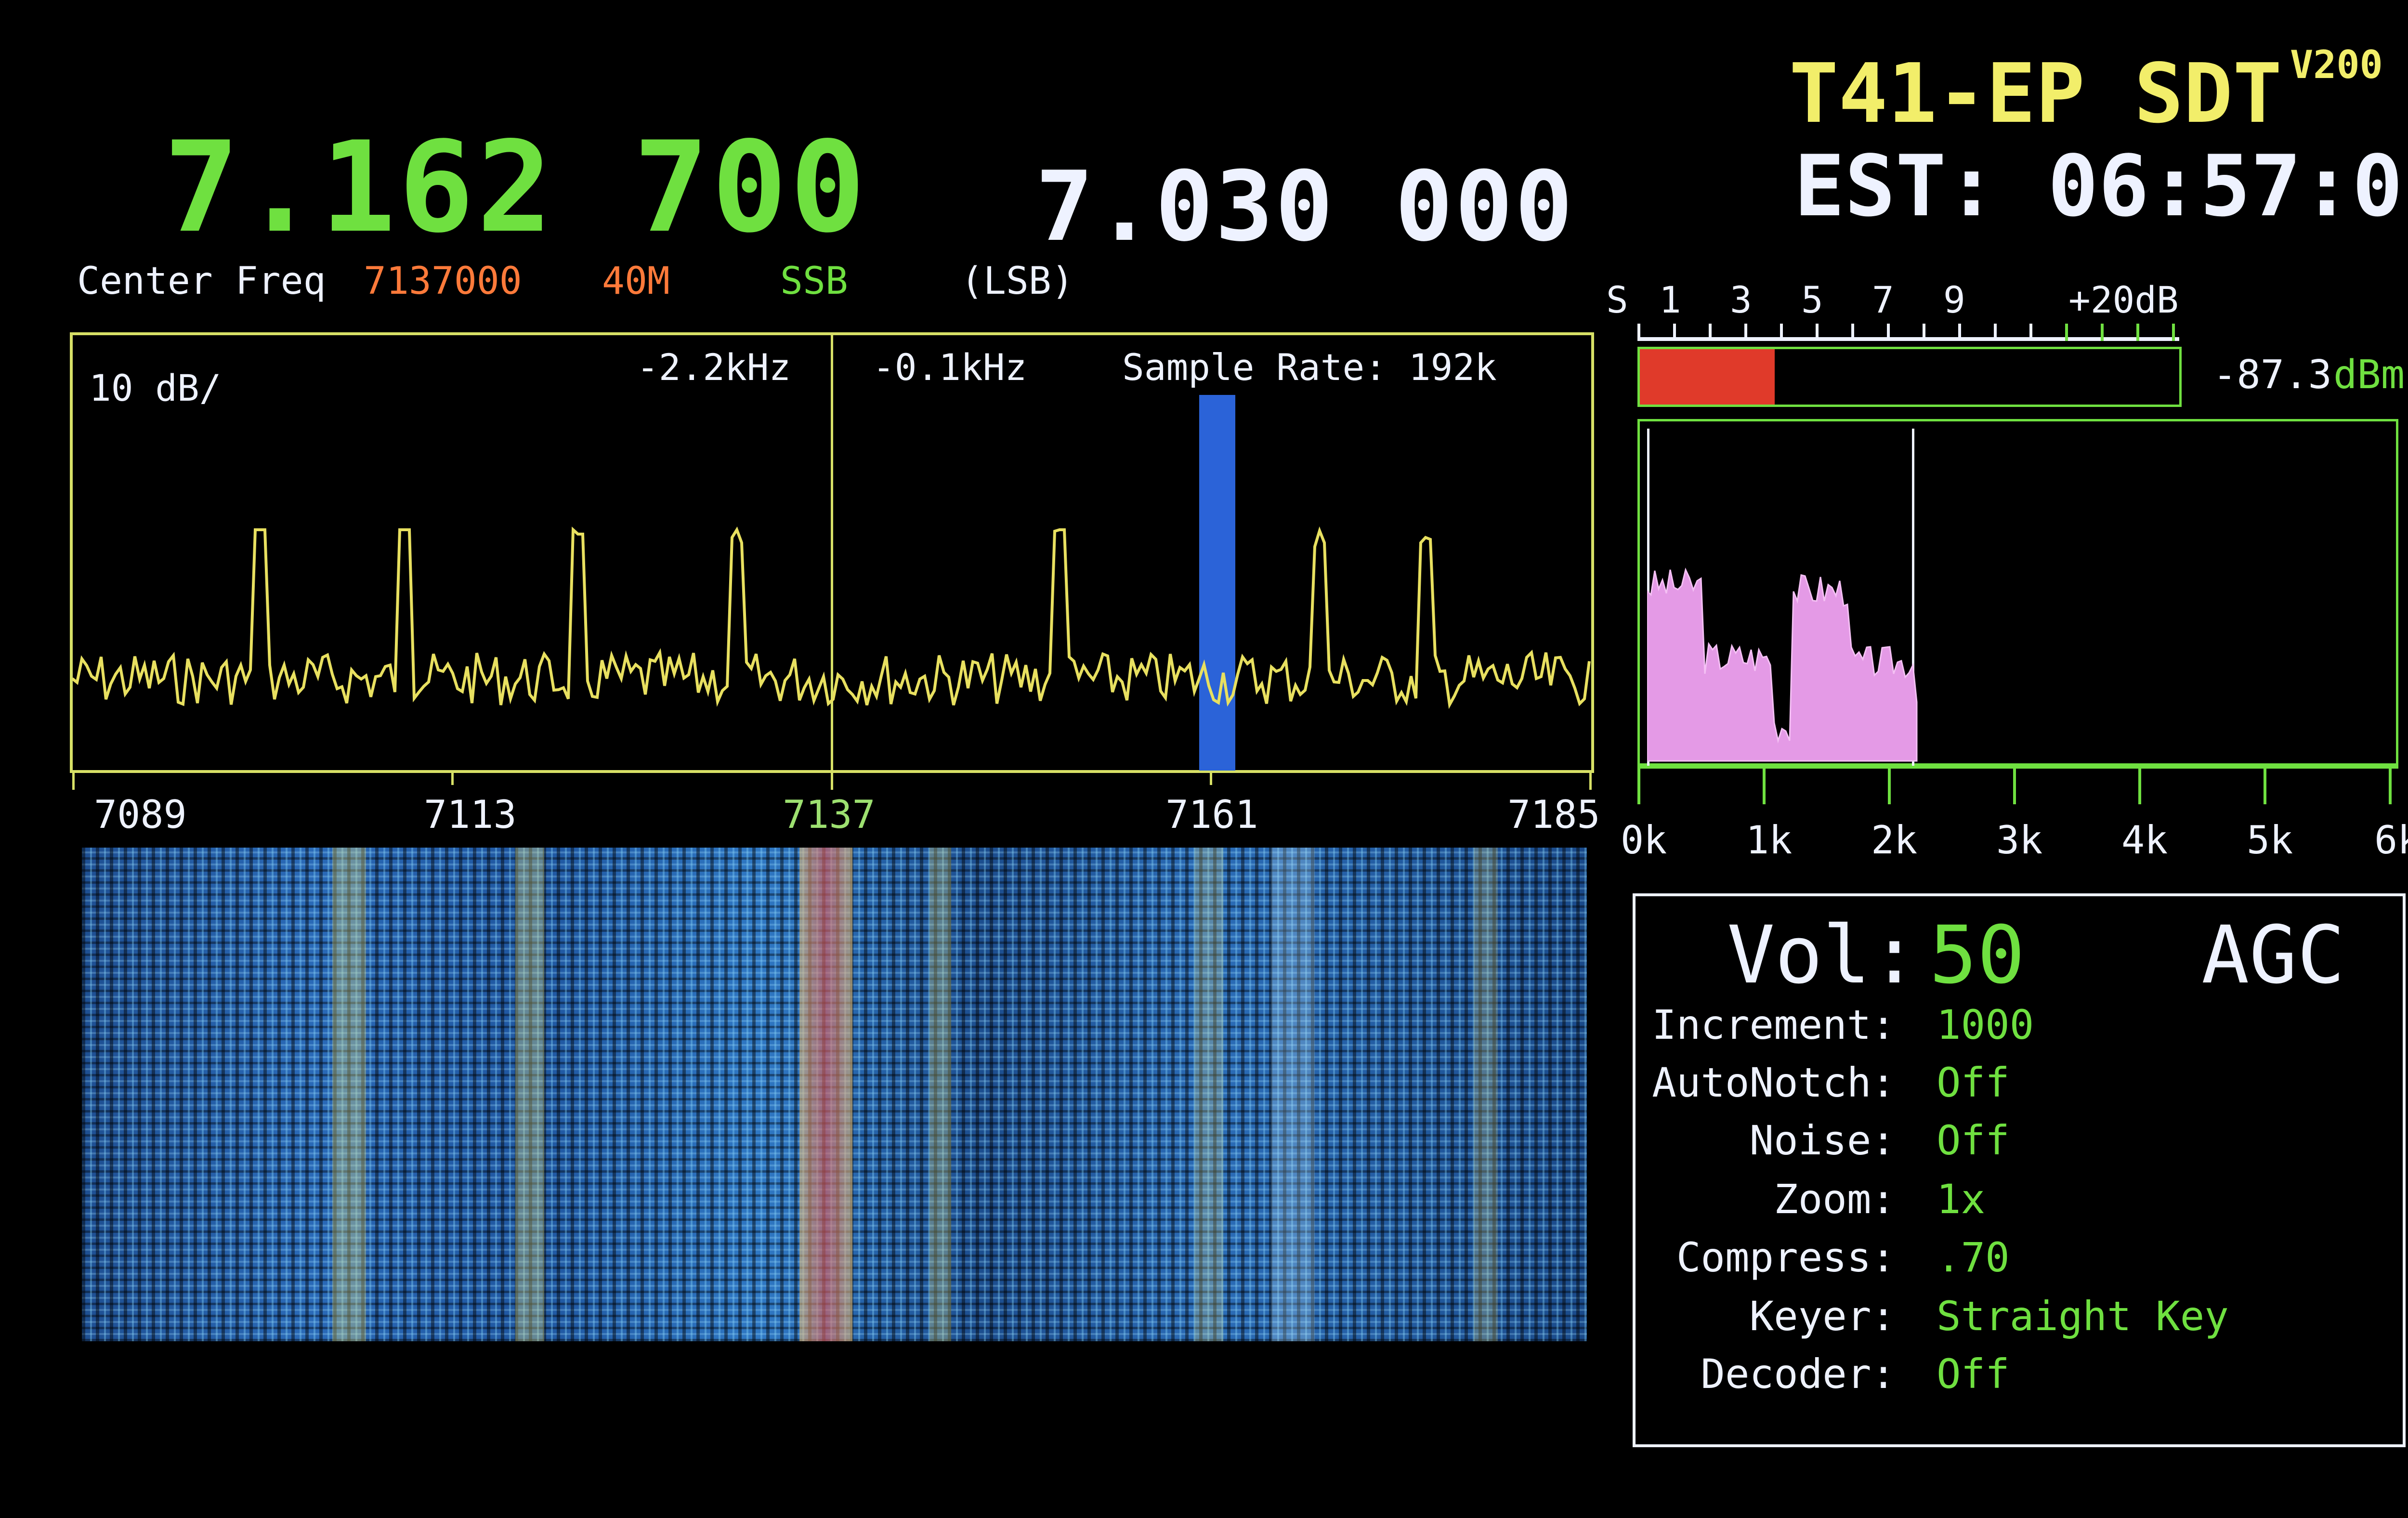 The height and width of the screenshot is (1518, 2408). What do you see at coordinates (1961, 1199) in the screenshot?
I see `zoom-value: 1x` at bounding box center [1961, 1199].